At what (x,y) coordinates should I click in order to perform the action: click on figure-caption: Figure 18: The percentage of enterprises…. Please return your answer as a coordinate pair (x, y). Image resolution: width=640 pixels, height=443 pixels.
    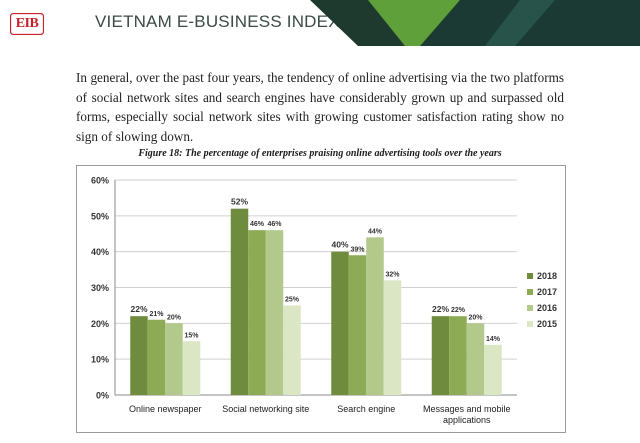
    Looking at the image, I should click on (320, 153).